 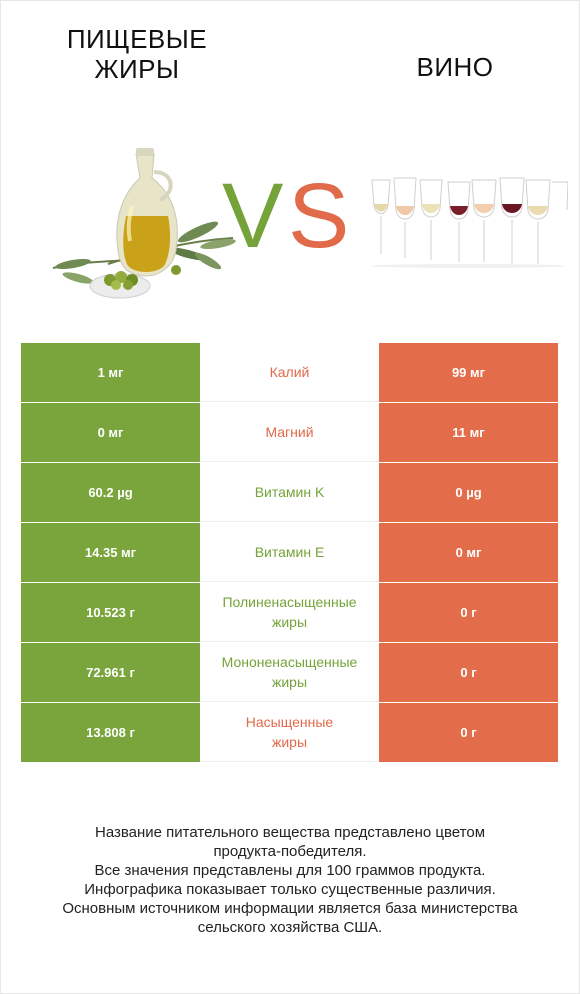 I want to click on right-product-title: ВИНО, so click(x=455, y=67).